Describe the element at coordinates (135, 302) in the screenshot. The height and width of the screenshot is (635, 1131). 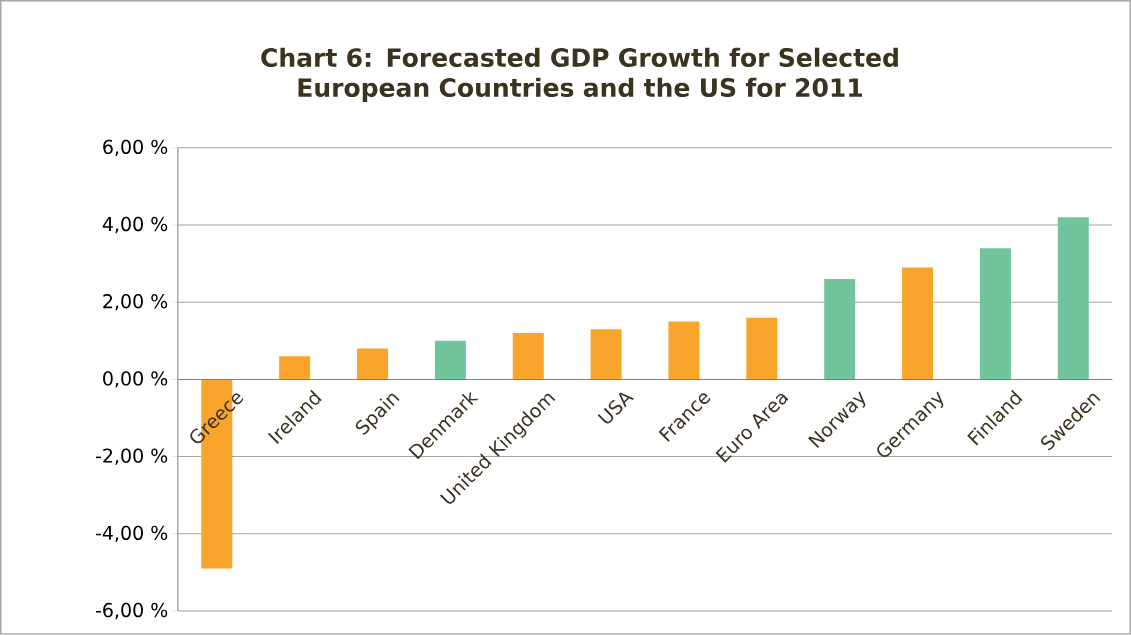
I see `y-tick-label: 2,00 %` at that location.